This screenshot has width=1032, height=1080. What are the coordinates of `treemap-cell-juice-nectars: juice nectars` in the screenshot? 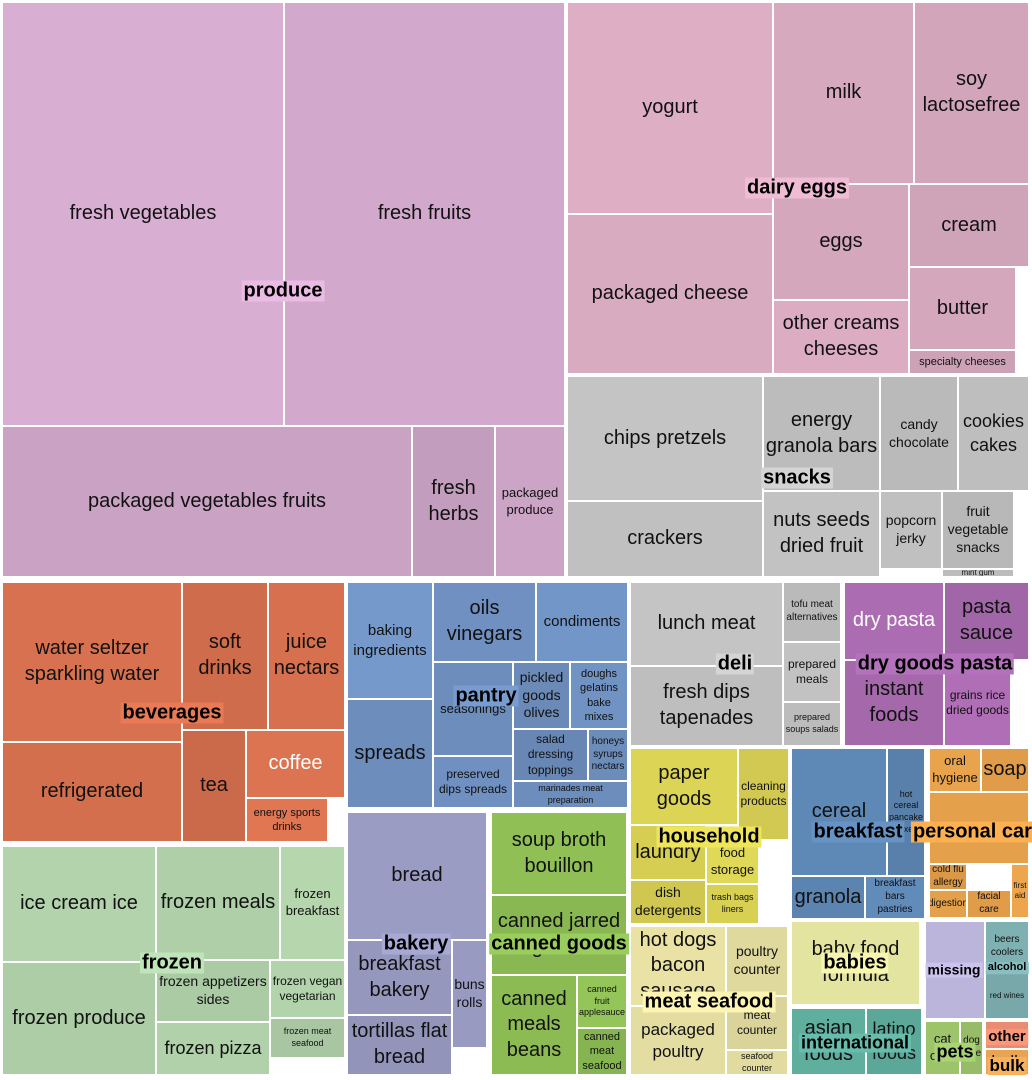 It's located at (306, 656).